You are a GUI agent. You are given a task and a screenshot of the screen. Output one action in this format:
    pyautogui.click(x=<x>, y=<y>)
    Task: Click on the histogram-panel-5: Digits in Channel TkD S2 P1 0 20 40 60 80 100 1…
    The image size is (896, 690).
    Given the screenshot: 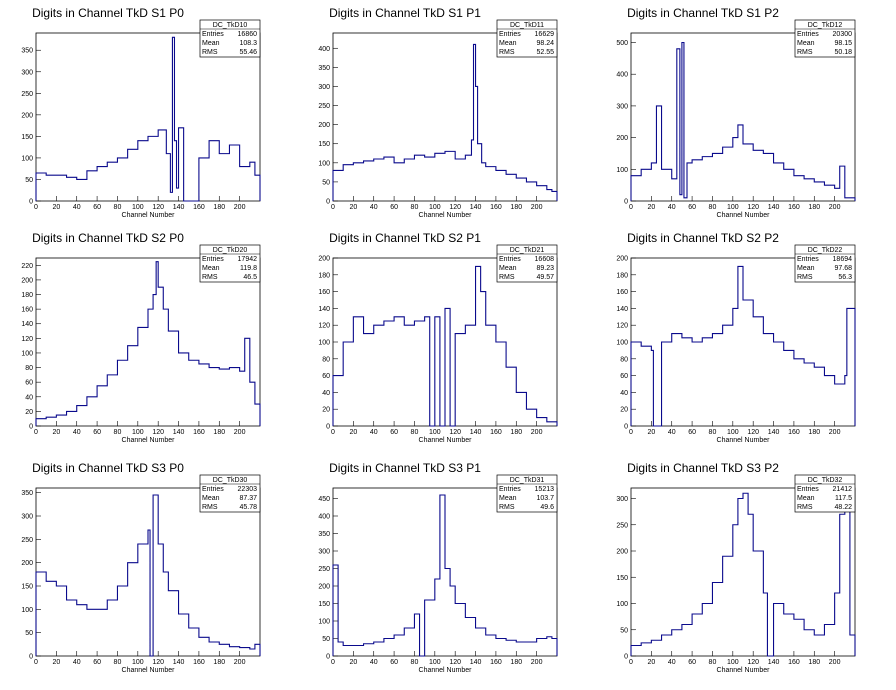 What is the action you would take?
    pyautogui.click(x=438, y=337)
    